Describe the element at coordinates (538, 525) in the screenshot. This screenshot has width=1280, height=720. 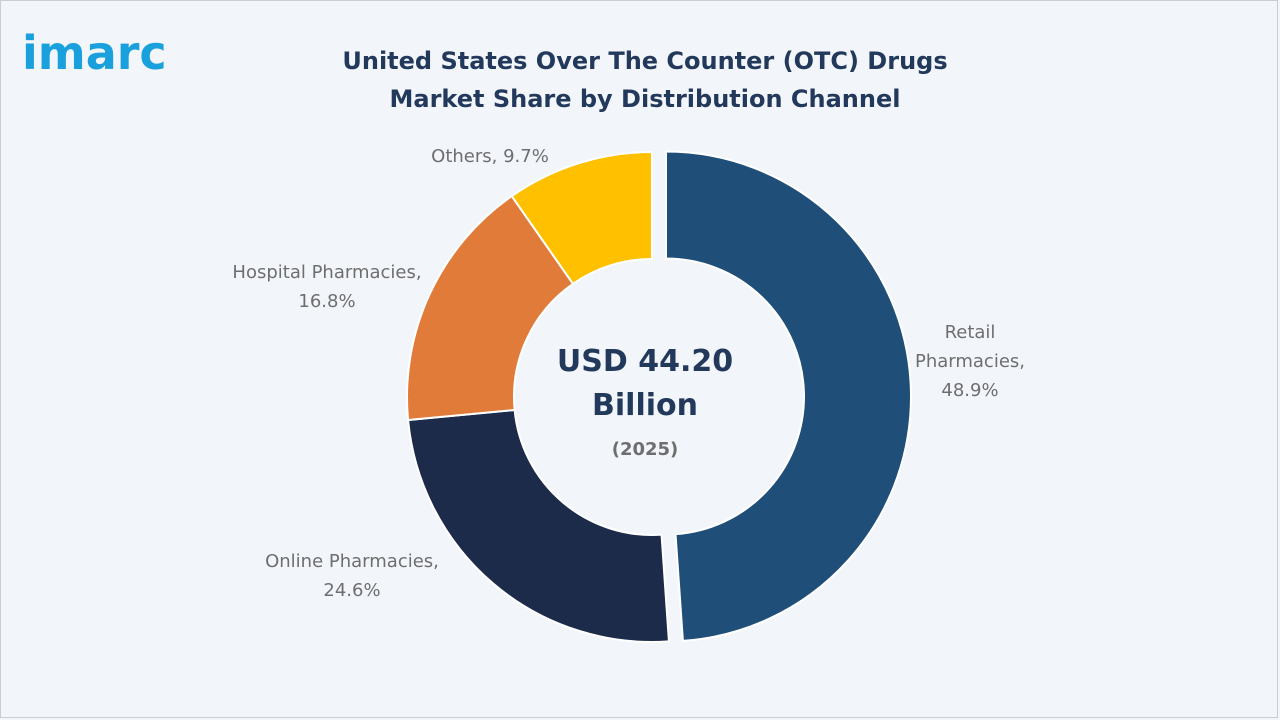
I see `slice-online-pharmacies` at that location.